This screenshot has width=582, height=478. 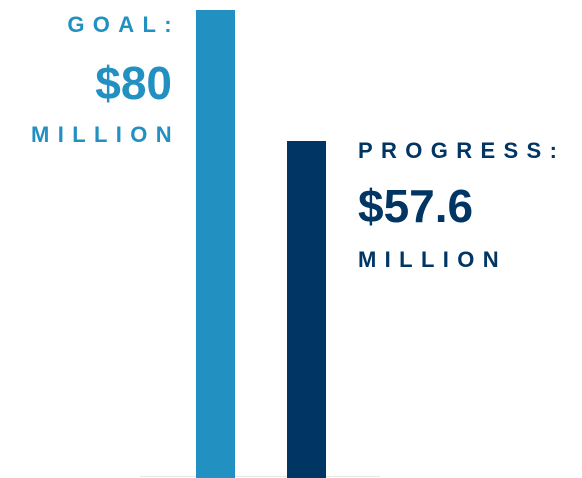 What do you see at coordinates (123, 24) in the screenshot?
I see `goal-kicker: GOAL:` at bounding box center [123, 24].